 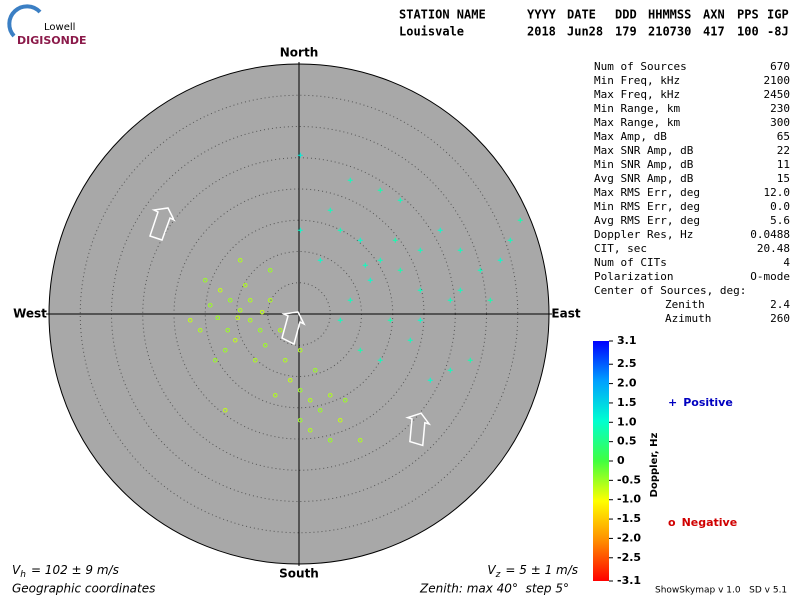 What do you see at coordinates (644, 164) in the screenshot?
I see `stat-label: Min SNR Amp, dB` at bounding box center [644, 164].